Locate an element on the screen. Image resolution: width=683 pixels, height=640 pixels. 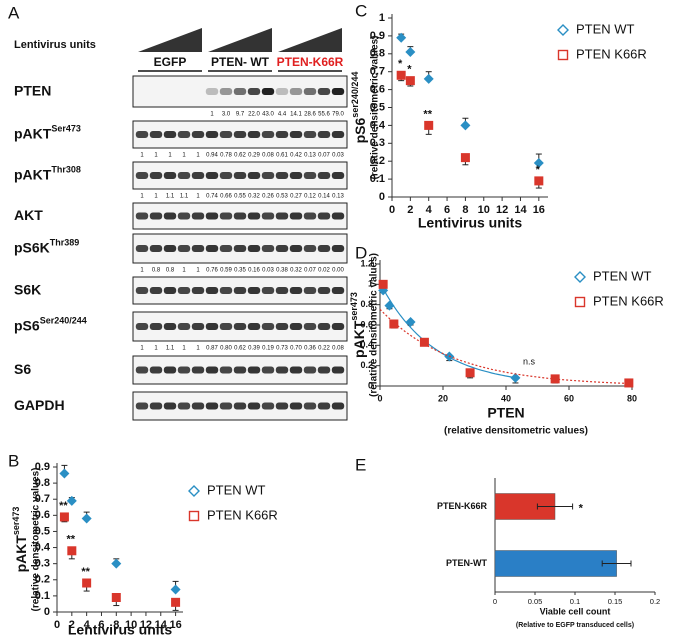
row-label: pS6KThr389 is located at coordinates (46, 246).